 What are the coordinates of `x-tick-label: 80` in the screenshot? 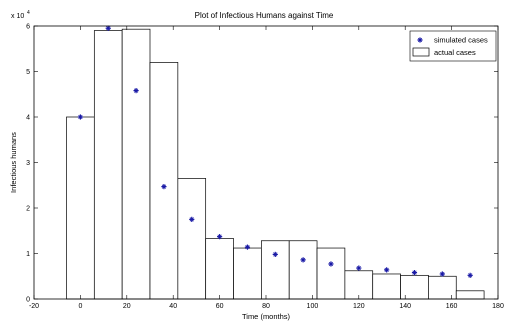 It's located at (266, 306).